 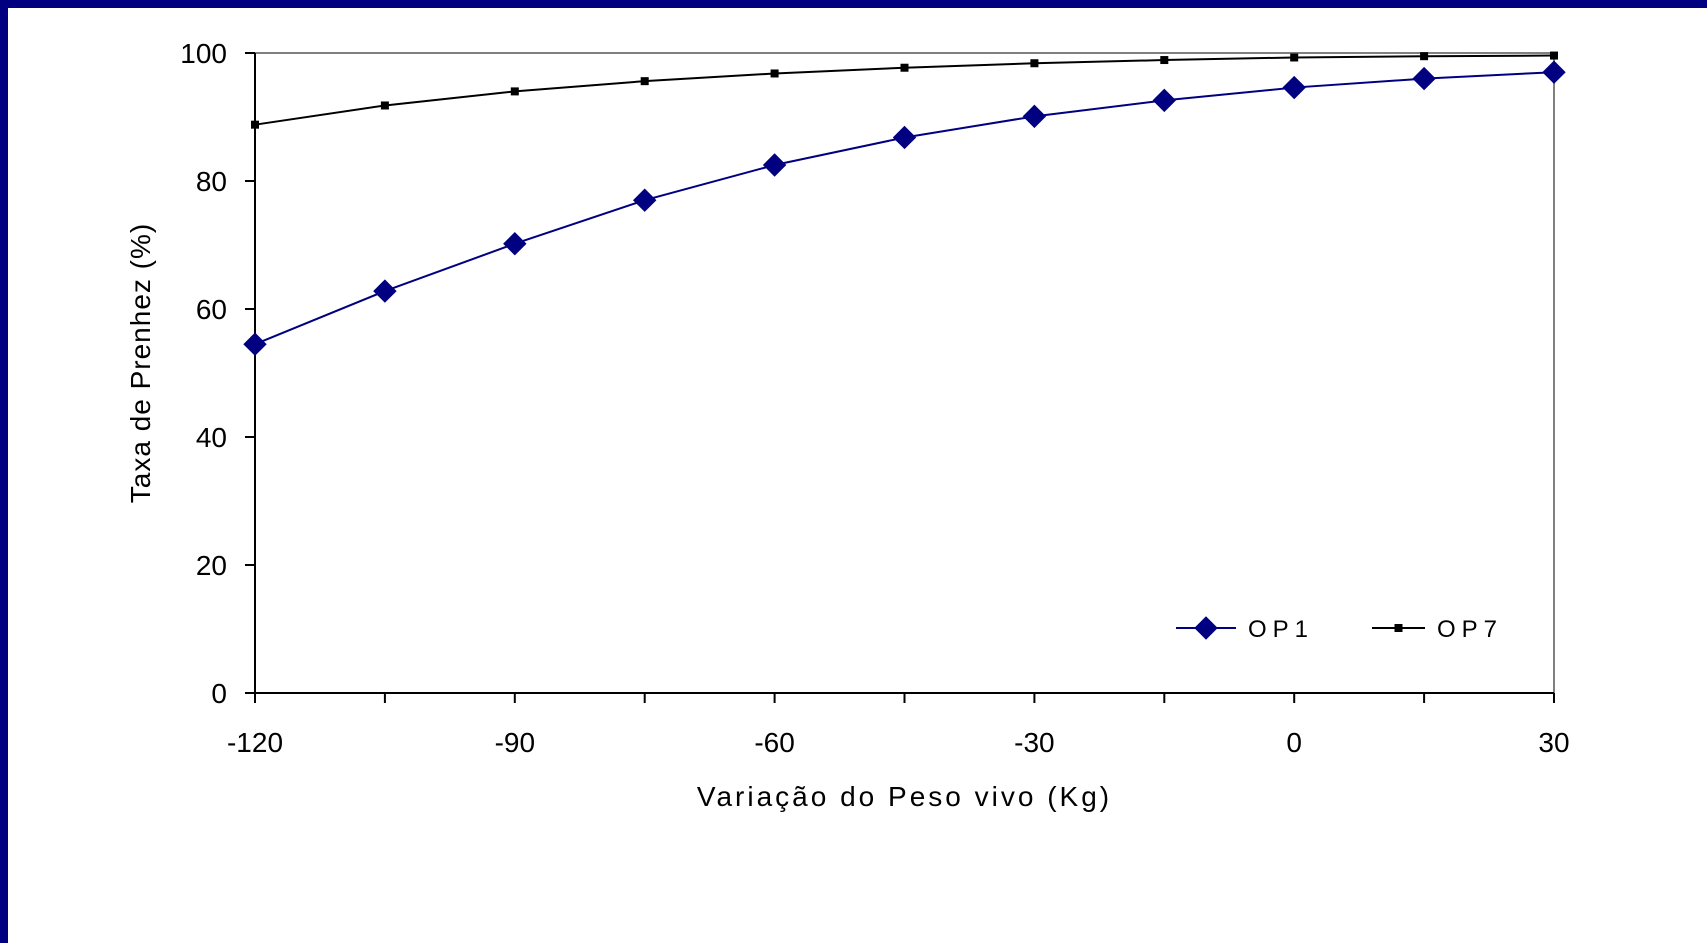 I want to click on legend-label: OP1, so click(x=1281, y=629).